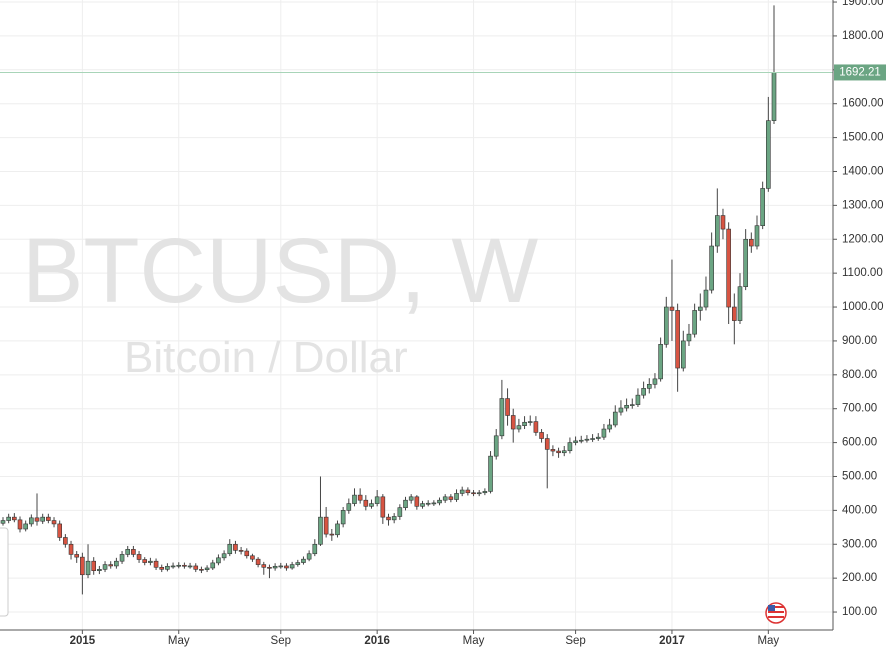  Describe the element at coordinates (859, 477) in the screenshot. I see `y-tick-label: 500.00` at that location.